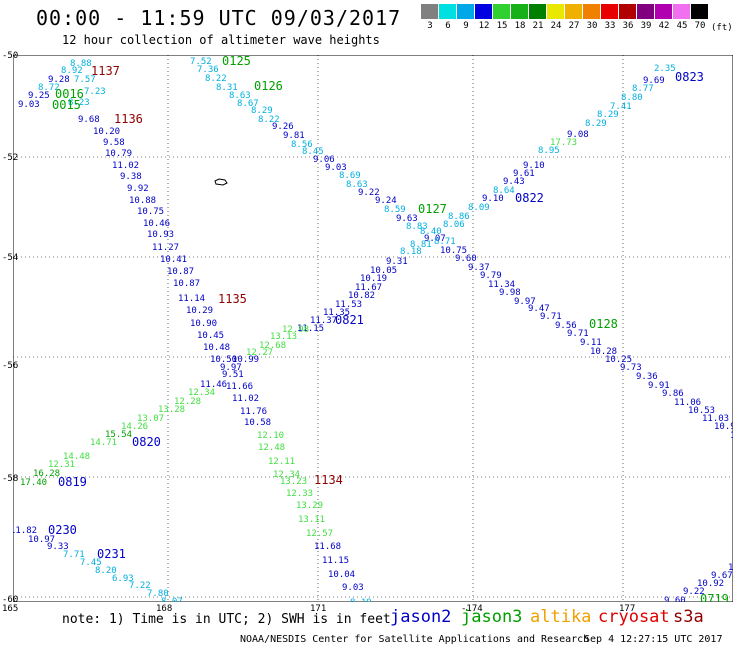 Image resolution: width=740 pixels, height=650 pixels. What do you see at coordinates (524, 174) in the screenshot?
I see `wave-height-label: 9.61` at bounding box center [524, 174].